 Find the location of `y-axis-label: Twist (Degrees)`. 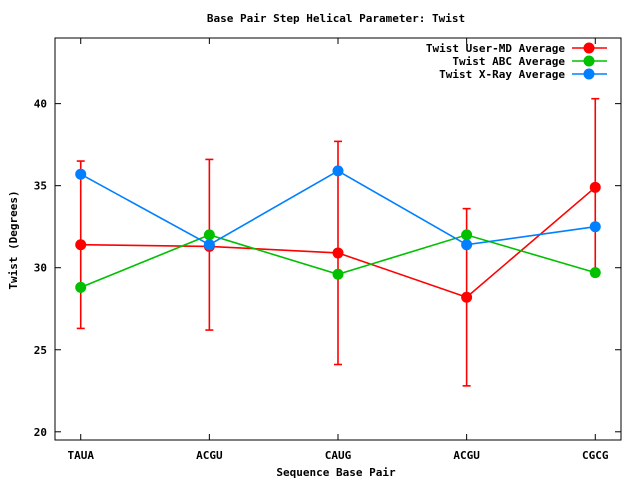

y-axis-label: Twist (Degrees) is located at coordinates (13, 239).